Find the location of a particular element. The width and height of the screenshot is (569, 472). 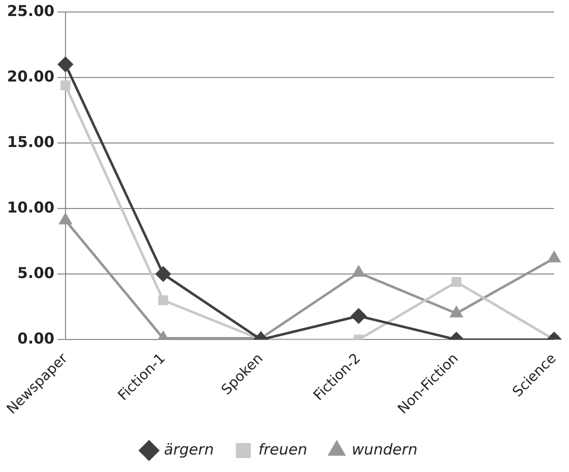

y-tick-label: 20.00 is located at coordinates (30, 76).